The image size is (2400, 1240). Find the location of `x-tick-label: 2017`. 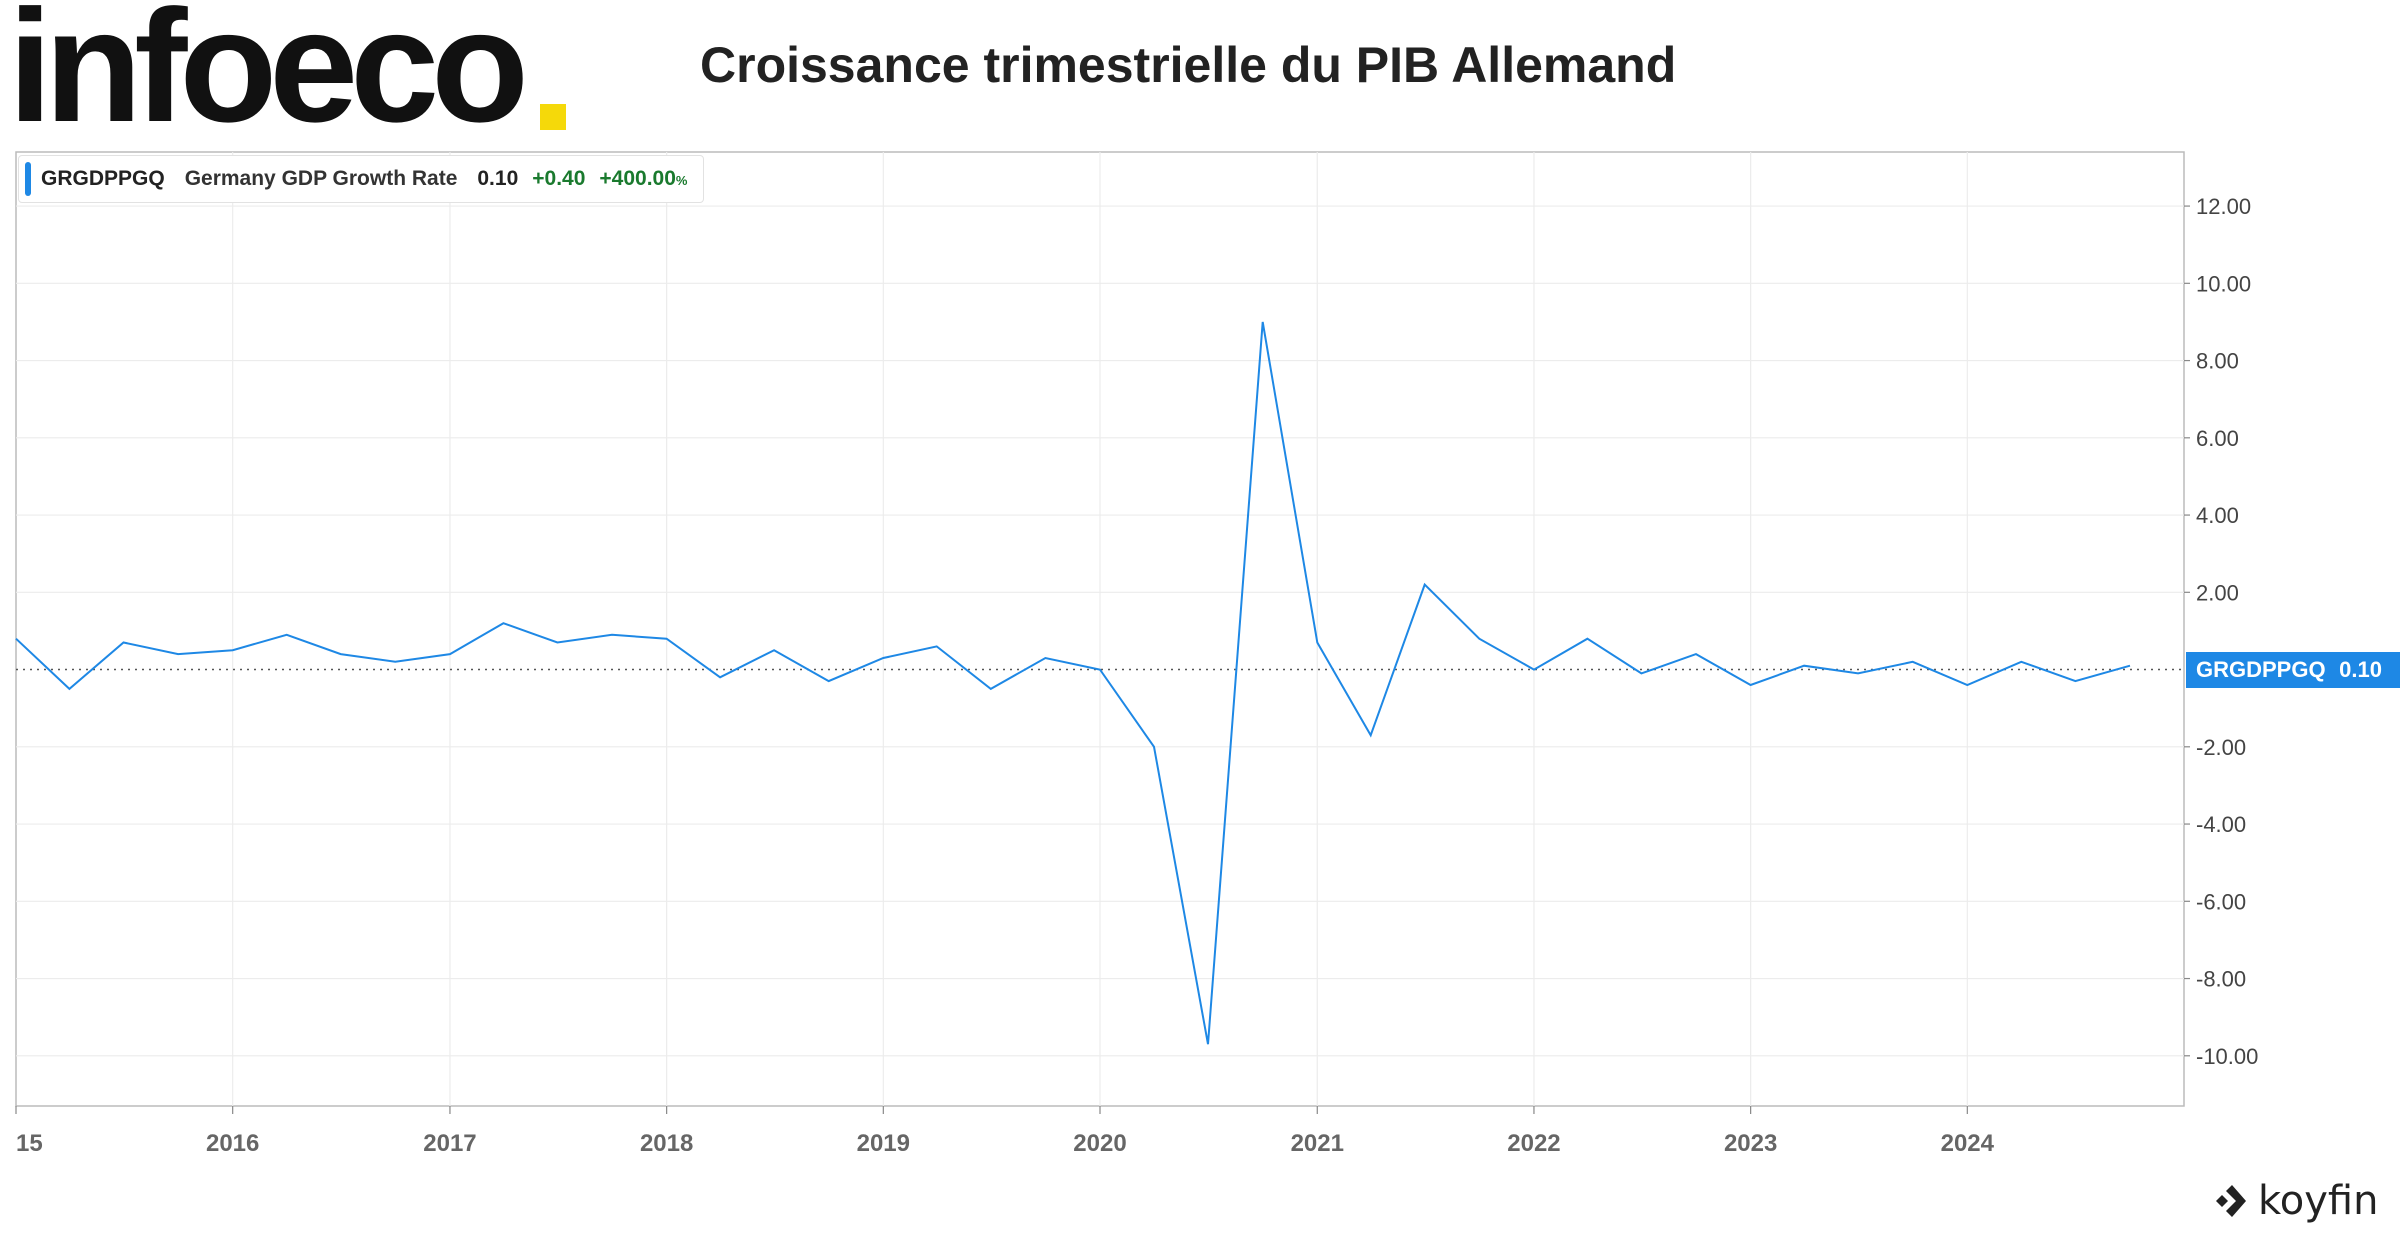

x-tick-label: 2017 is located at coordinates (449, 1143).